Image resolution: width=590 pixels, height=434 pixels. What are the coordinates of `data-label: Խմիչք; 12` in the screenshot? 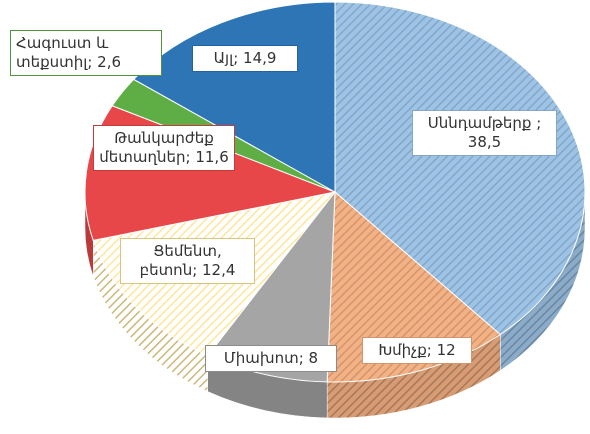 It's located at (417, 350).